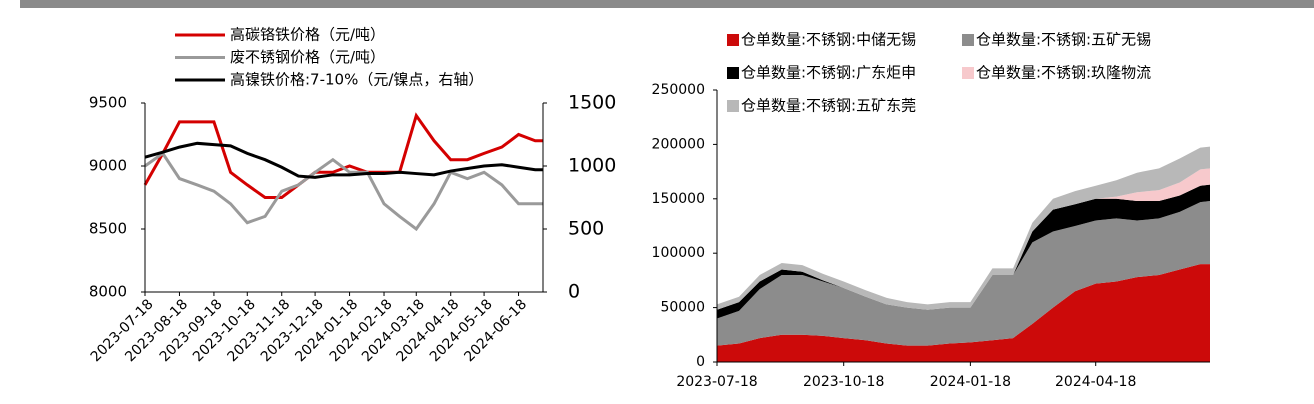  What do you see at coordinates (828, 73) in the screenshot?
I see `legend-label: 仓单数量:不锈钢:广东炬申` at bounding box center [828, 73].